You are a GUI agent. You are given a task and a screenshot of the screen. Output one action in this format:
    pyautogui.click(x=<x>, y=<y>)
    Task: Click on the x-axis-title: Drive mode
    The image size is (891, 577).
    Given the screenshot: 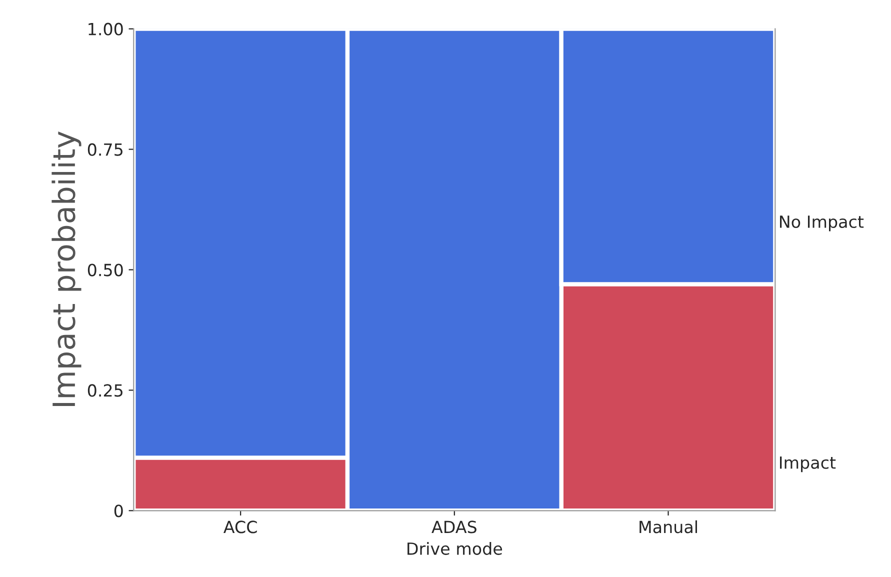 What is the action you would take?
    pyautogui.click(x=455, y=548)
    